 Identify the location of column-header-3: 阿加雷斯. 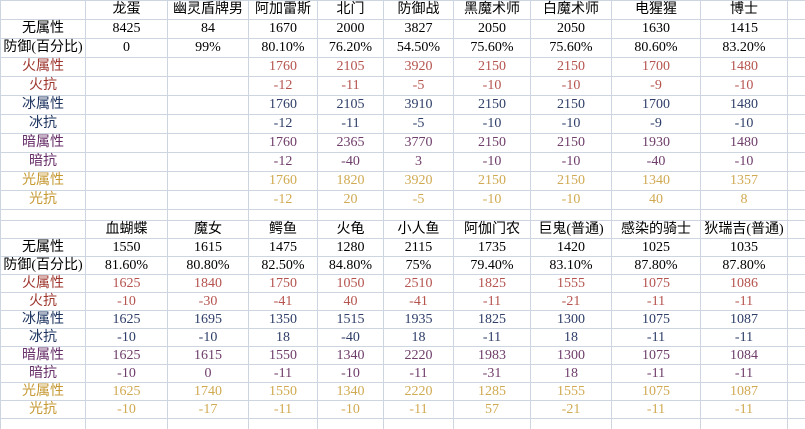
(283, 10).